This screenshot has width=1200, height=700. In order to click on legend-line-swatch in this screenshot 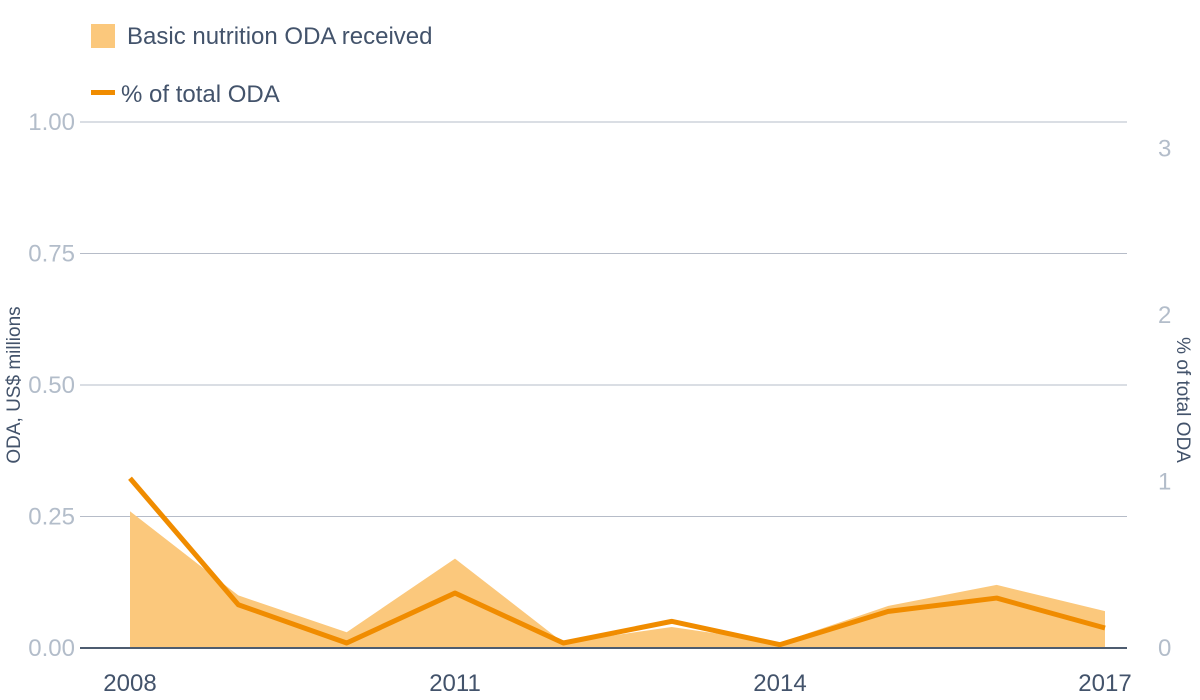, I will do `click(103, 92)`.